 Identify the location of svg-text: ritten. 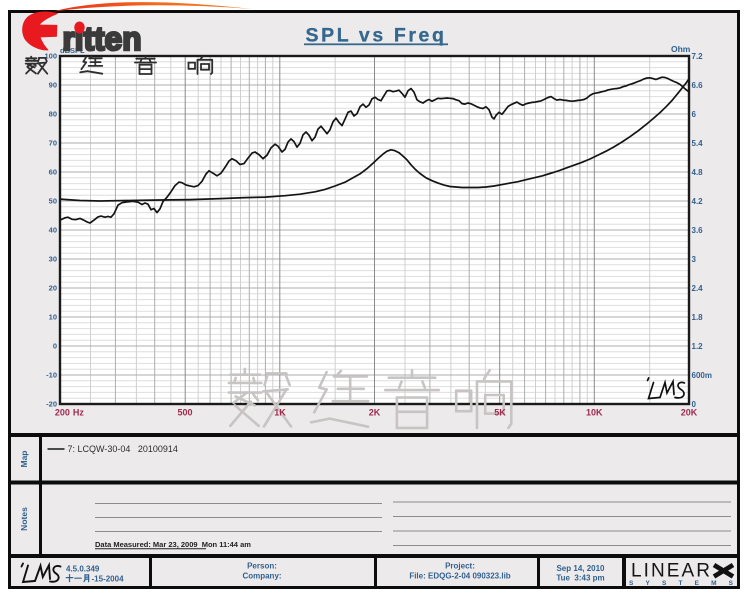
(102, 38).